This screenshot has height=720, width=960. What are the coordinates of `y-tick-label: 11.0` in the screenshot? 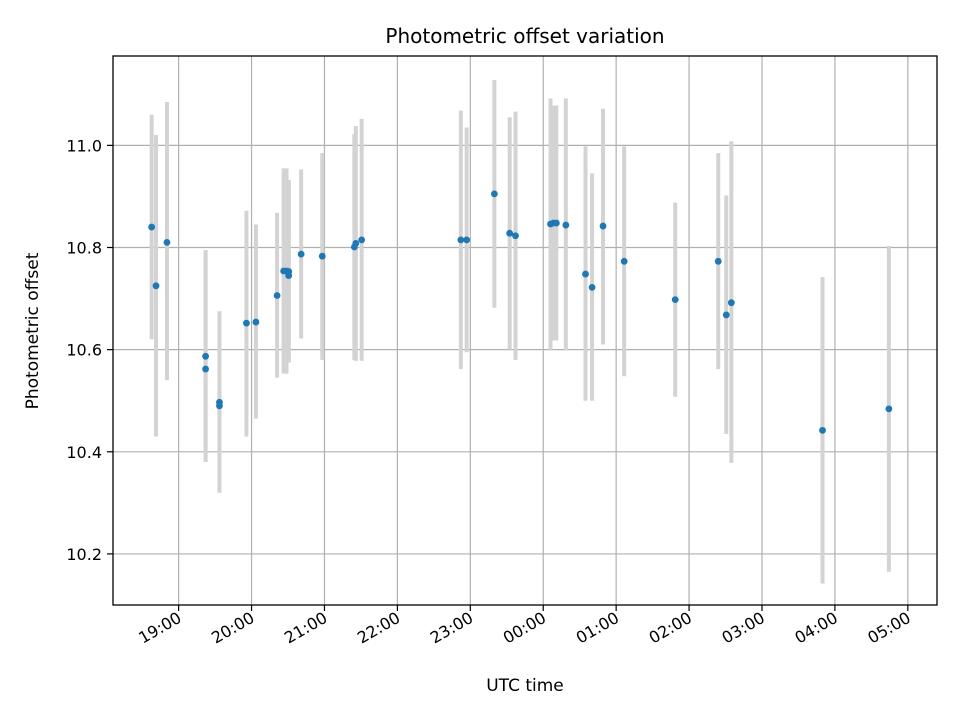 It's located at (84, 145).